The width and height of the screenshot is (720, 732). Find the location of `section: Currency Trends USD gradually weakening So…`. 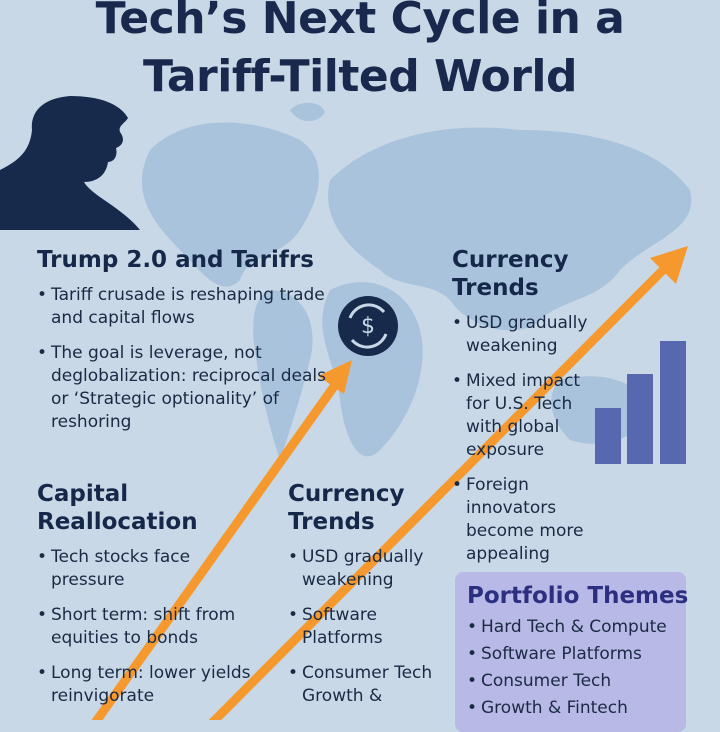

section: Currency Trends USD gradually weakening So… is located at coordinates (368, 600).